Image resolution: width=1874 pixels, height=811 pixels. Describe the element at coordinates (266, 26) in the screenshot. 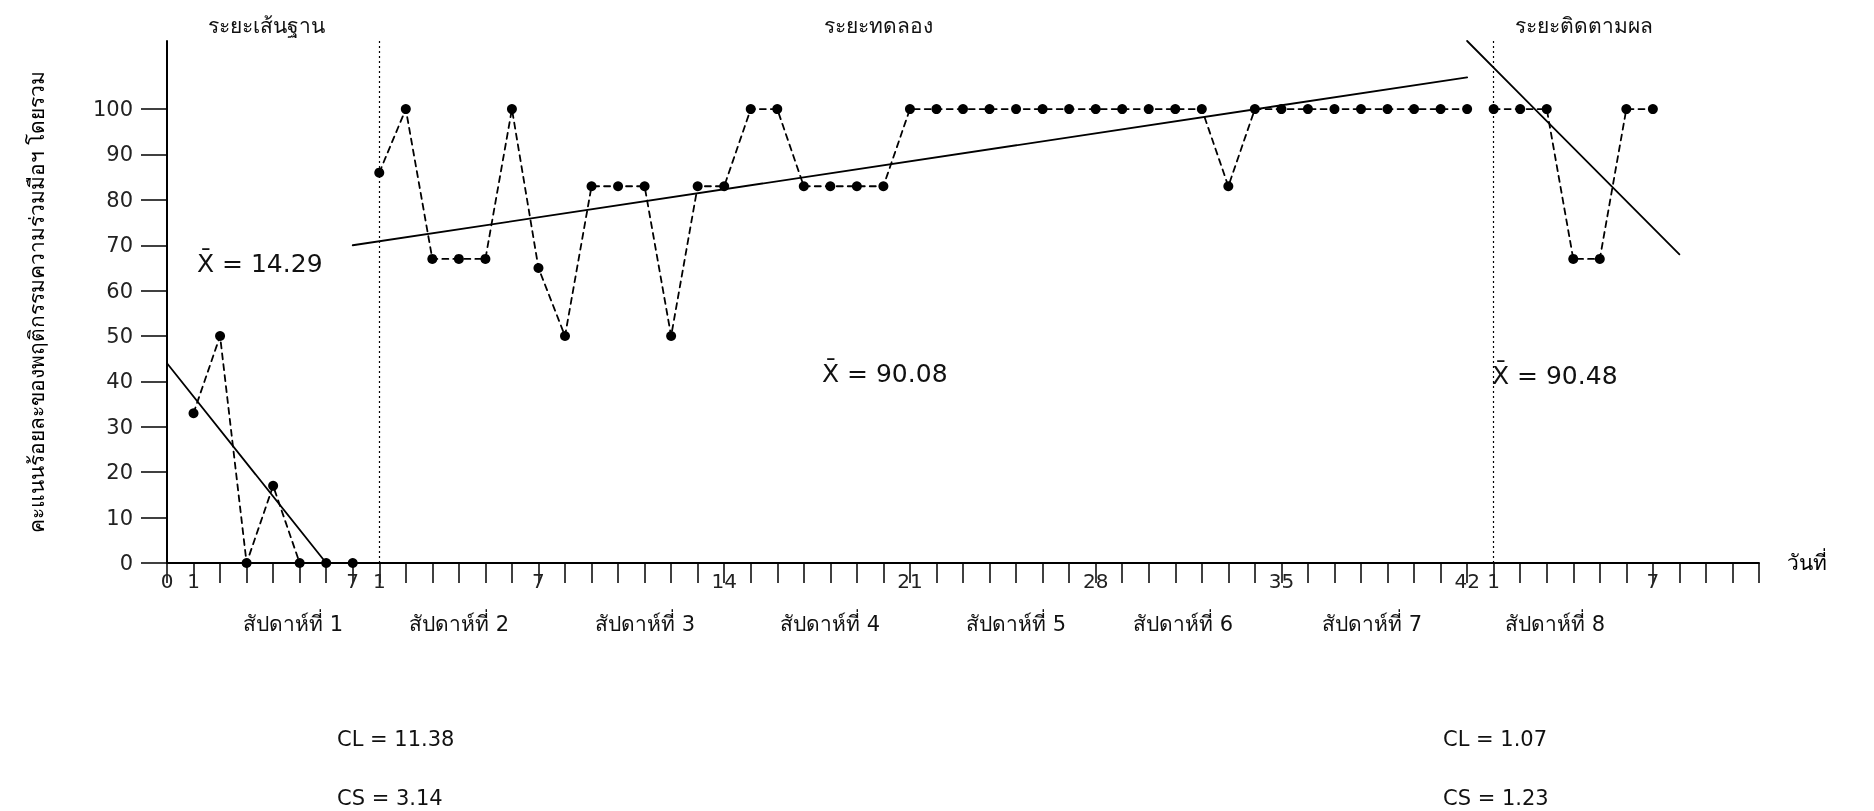

I see `text: ระยะเส้นฐาน` at that location.